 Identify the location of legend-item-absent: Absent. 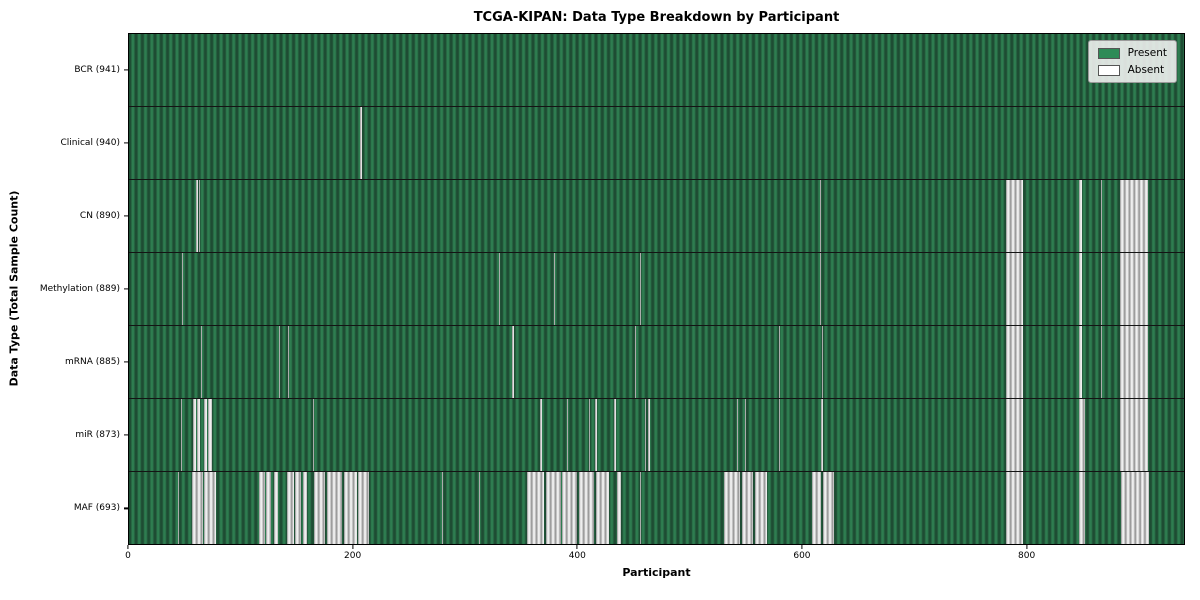
(1132, 70).